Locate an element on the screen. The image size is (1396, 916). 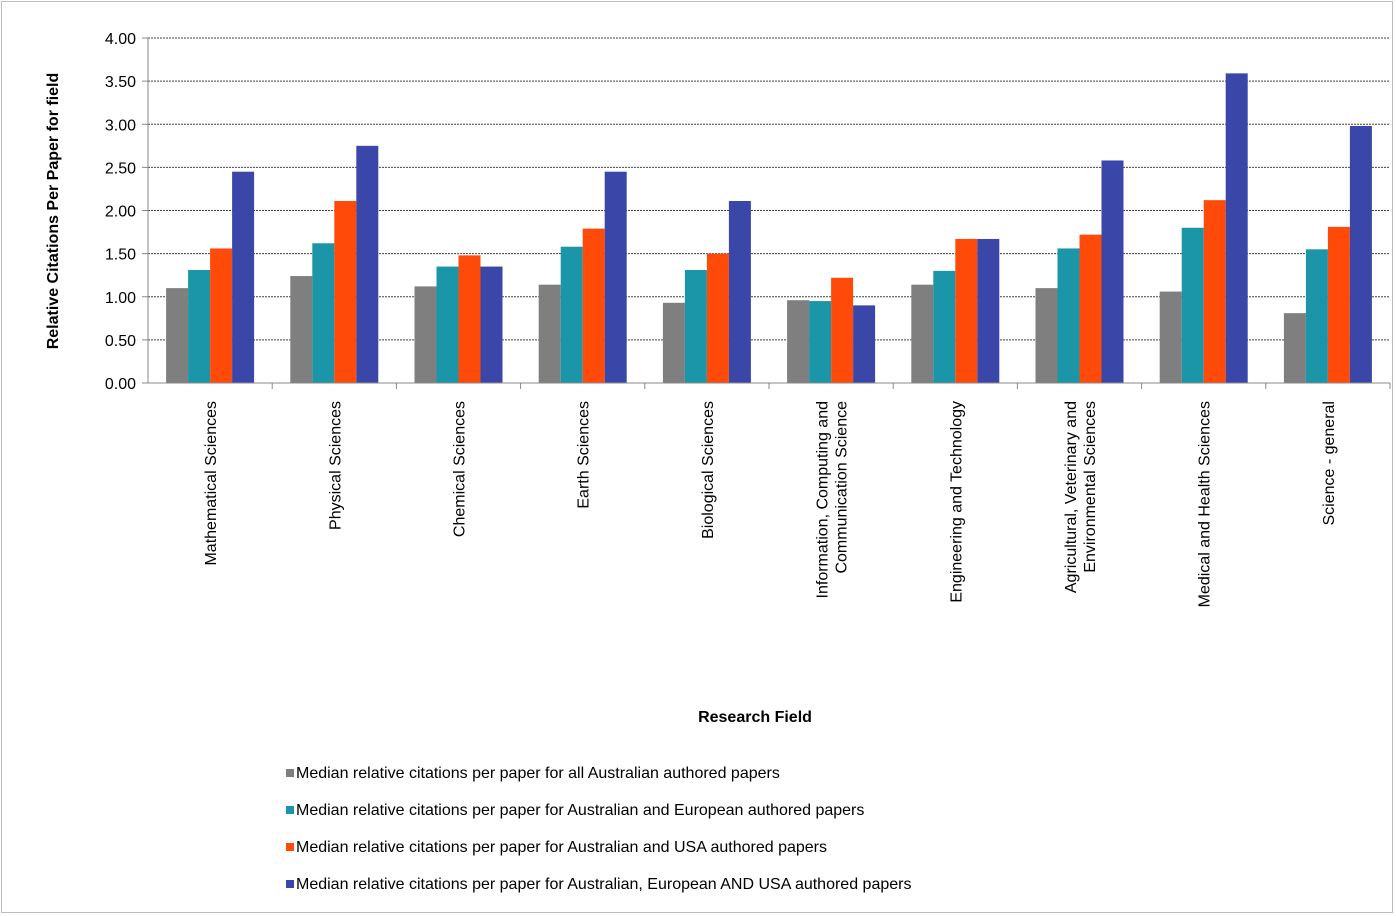
x-tick-label: Environmental Sciences is located at coordinates (1090, 487).